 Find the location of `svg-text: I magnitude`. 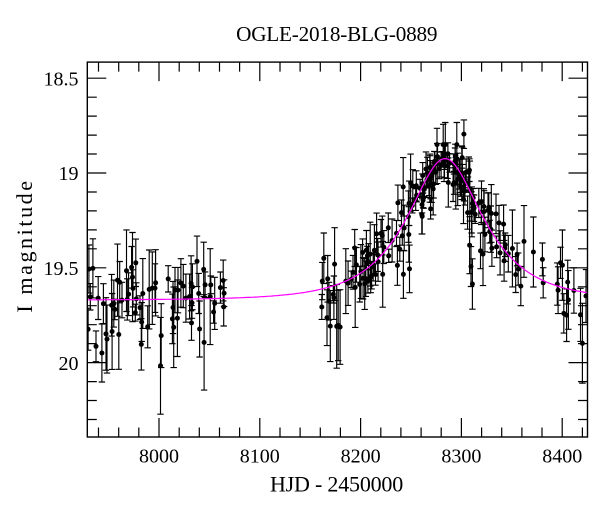

svg-text: I magnitude is located at coordinates (24, 245).